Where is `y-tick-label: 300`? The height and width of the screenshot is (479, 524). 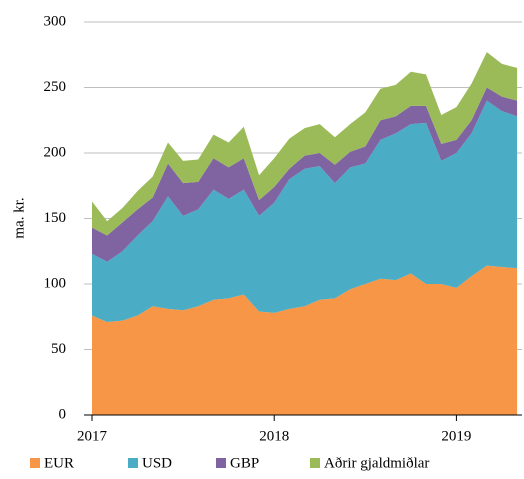 y-tick-label: 300 is located at coordinates (55, 21).